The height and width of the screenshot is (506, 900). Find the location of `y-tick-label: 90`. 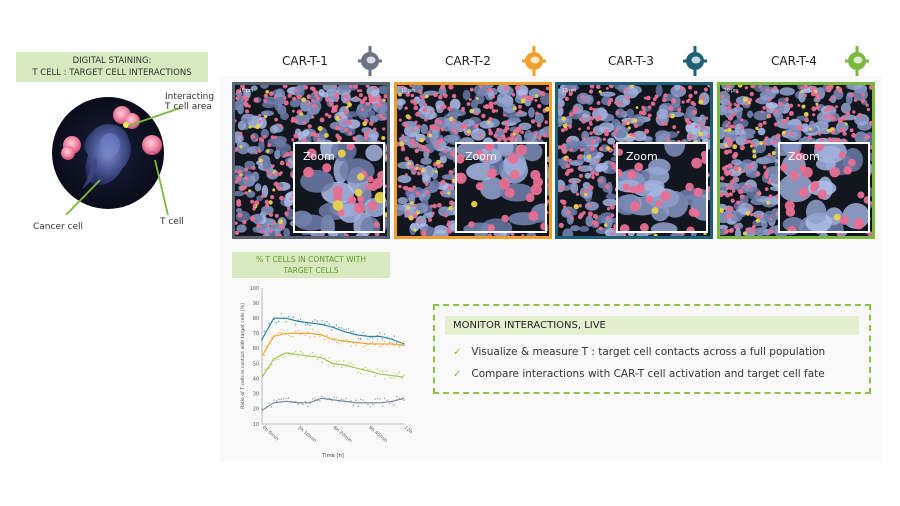

y-tick-label: 90 is located at coordinates (256, 304).